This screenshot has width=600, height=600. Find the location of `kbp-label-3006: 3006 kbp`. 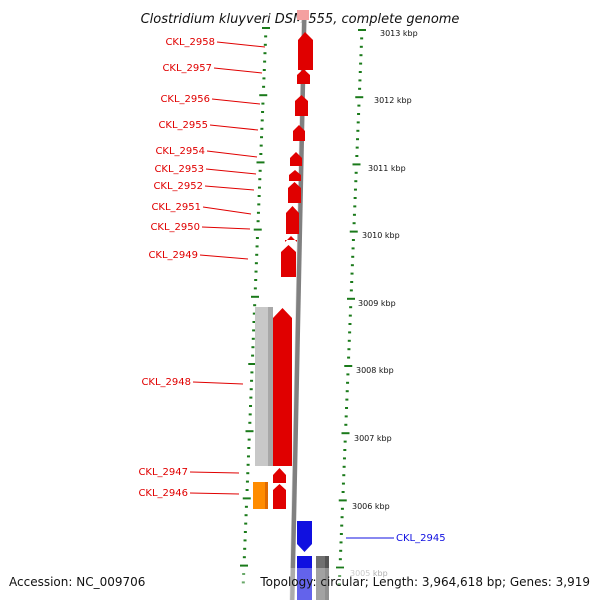

kbp-label-3006: 3006 kbp is located at coordinates (371, 506).